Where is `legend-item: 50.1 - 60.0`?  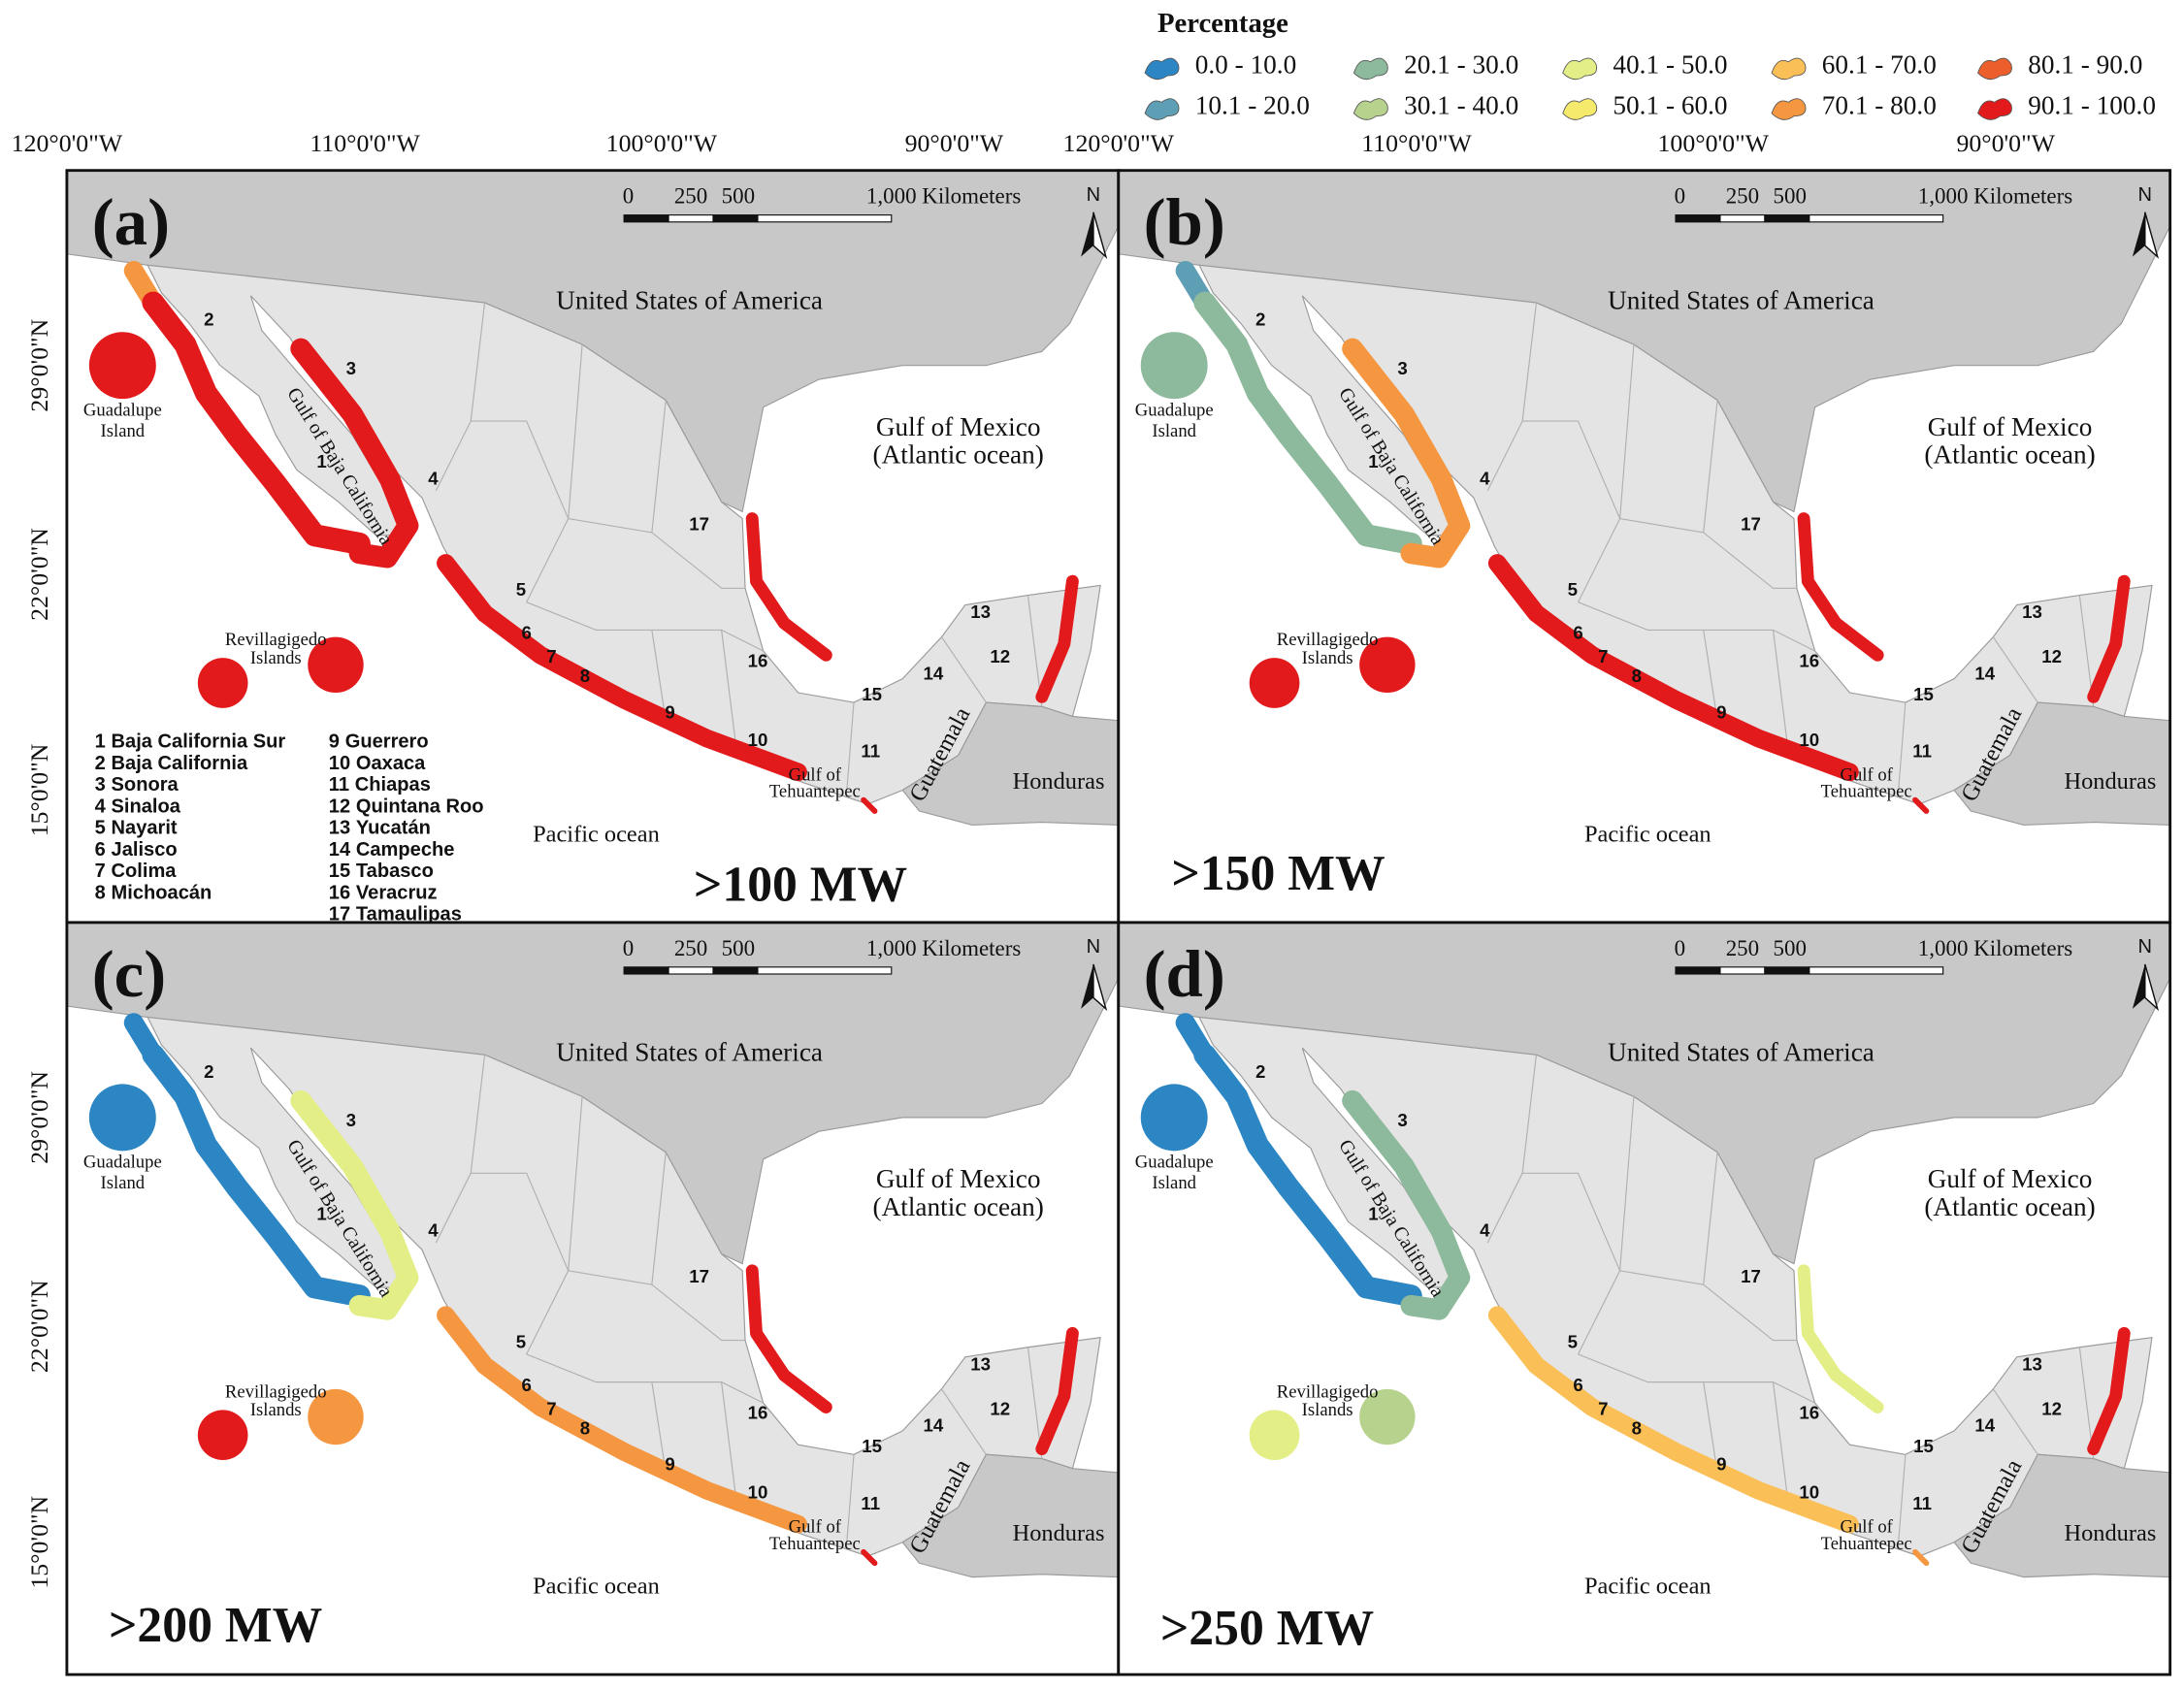 legend-item: 50.1 - 60.0 is located at coordinates (1645, 105).